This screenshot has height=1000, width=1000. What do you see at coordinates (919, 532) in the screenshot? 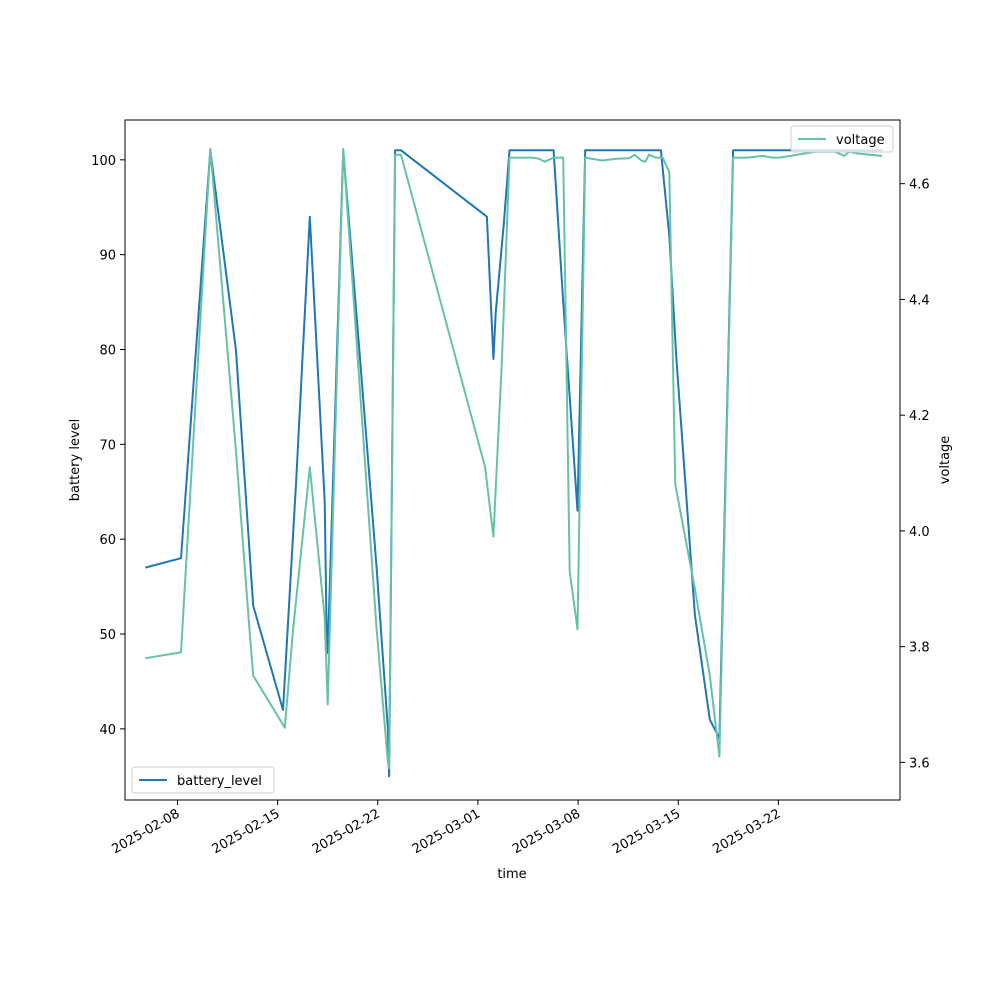
I see `right-y-tick-label: 4.0` at bounding box center [919, 532].